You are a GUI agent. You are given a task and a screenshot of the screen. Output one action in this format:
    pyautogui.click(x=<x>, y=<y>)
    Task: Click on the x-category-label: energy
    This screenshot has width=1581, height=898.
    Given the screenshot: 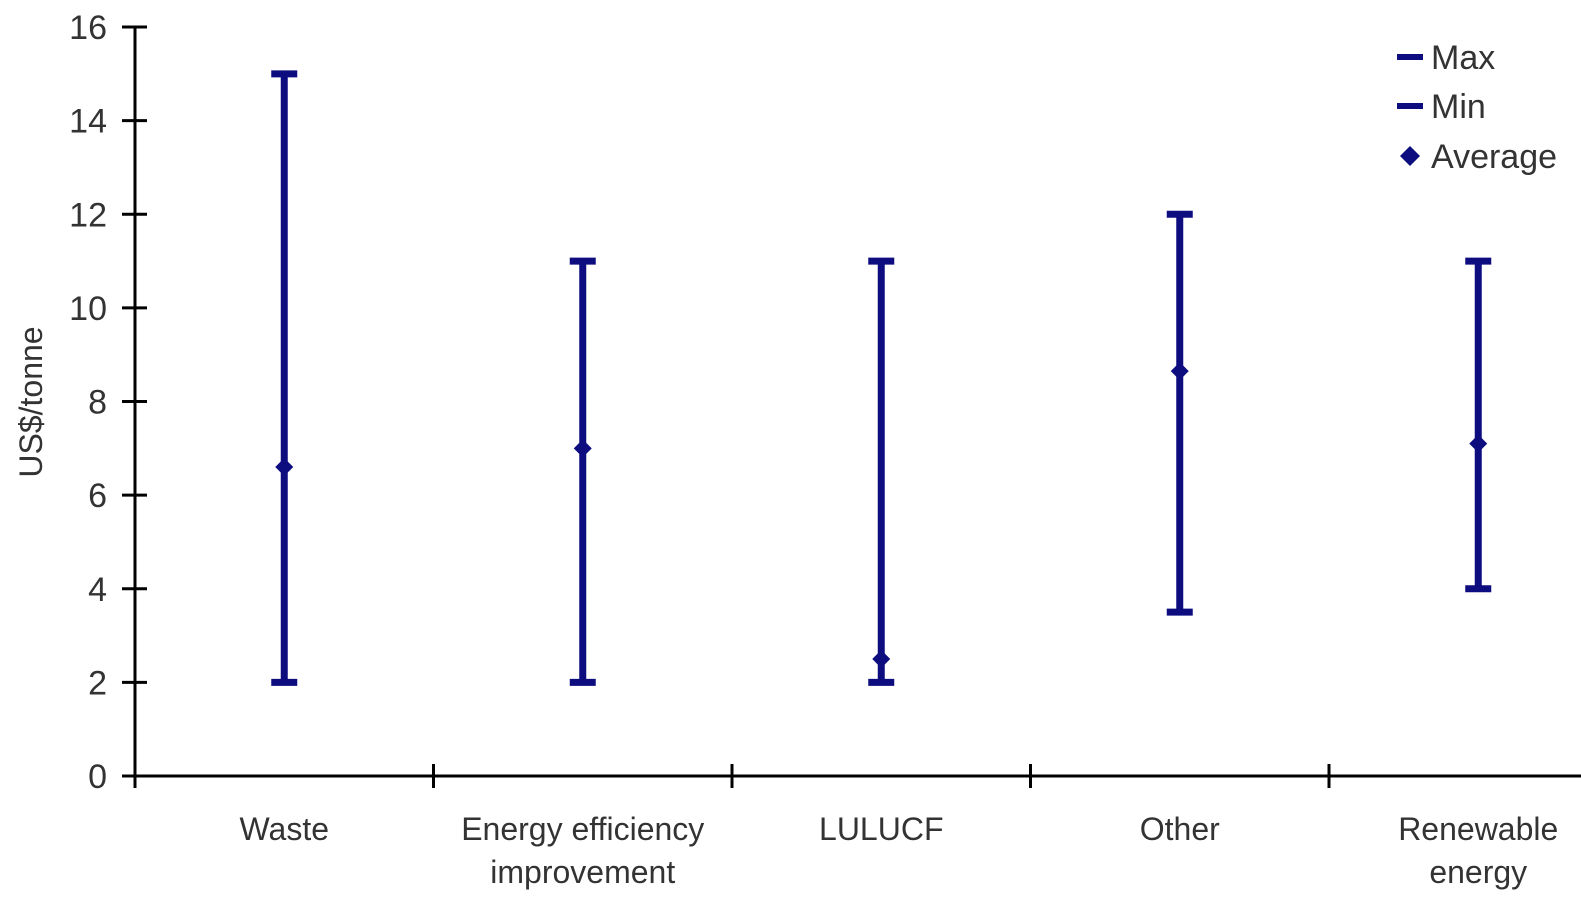 What is the action you would take?
    pyautogui.click(x=1478, y=872)
    